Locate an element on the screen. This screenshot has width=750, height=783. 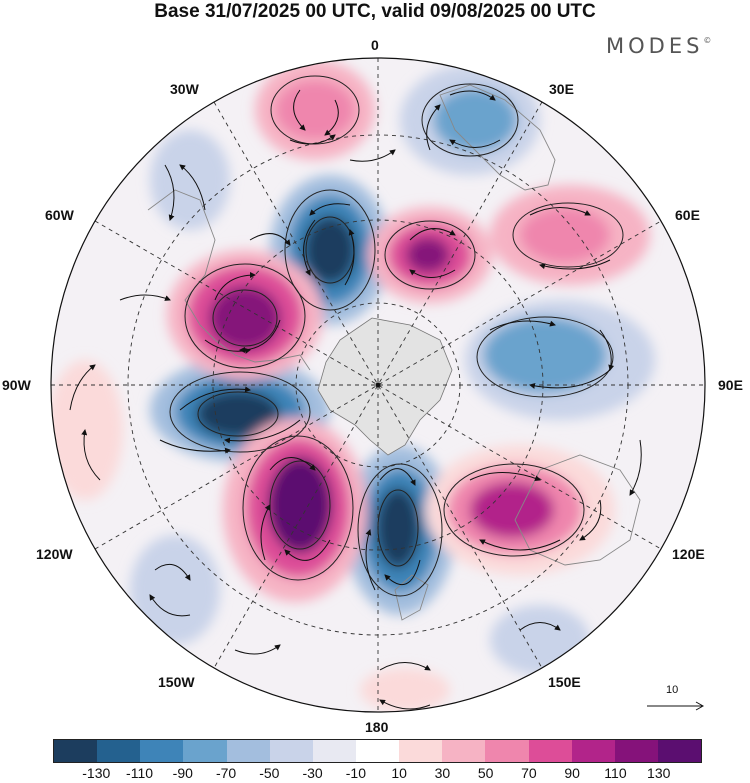
lon-label-30e: 30E is located at coordinates (561, 89).